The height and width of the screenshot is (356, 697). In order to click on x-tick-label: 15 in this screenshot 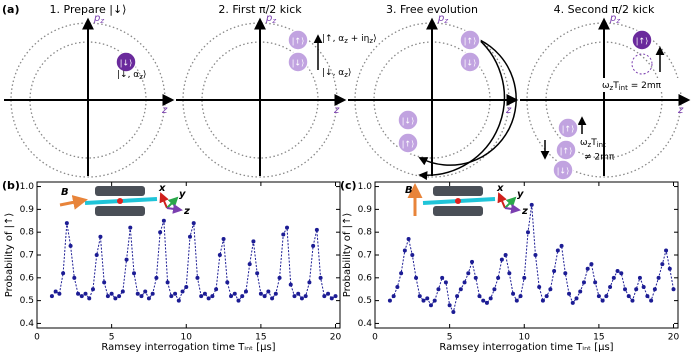, I will do `click(260, 338)`.